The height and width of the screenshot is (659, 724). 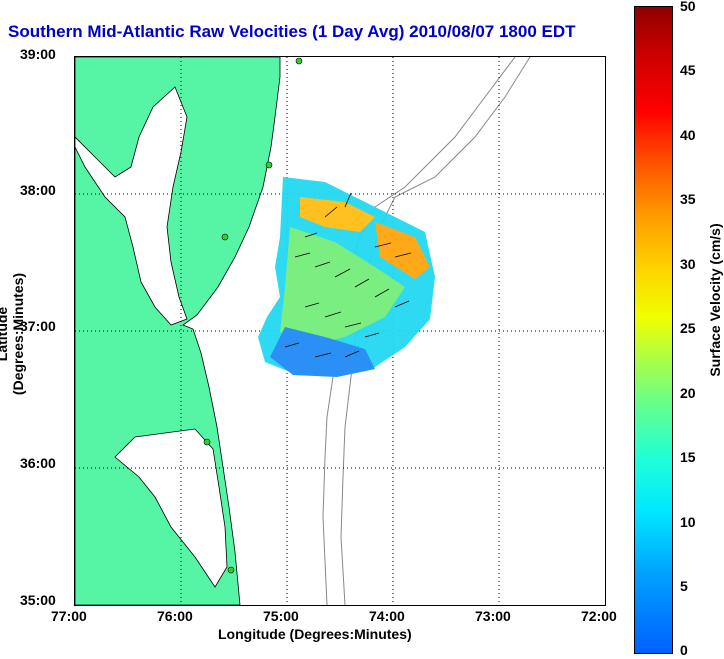 I want to click on velocity-arrows, so click(x=348, y=275).